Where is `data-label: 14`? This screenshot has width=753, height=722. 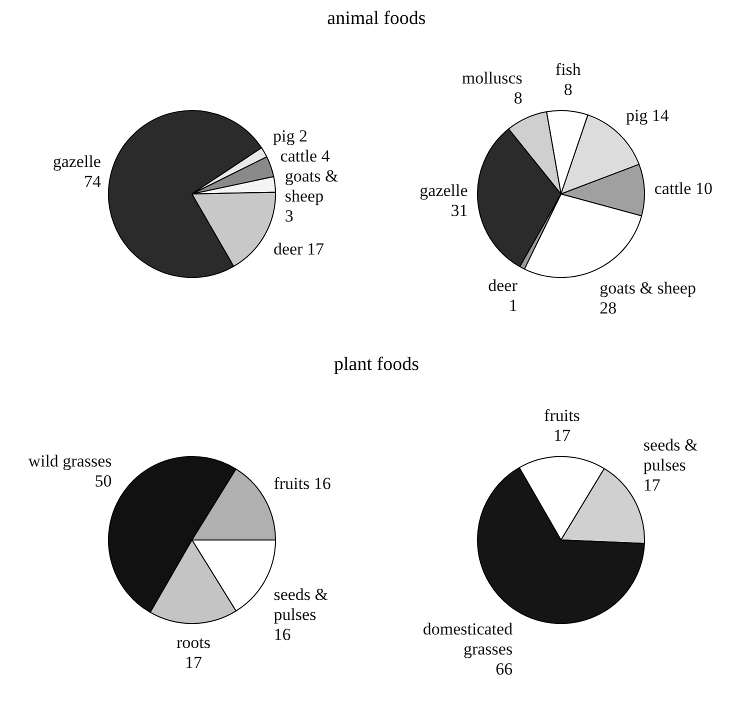
data-label: 14 is located at coordinates (661, 116).